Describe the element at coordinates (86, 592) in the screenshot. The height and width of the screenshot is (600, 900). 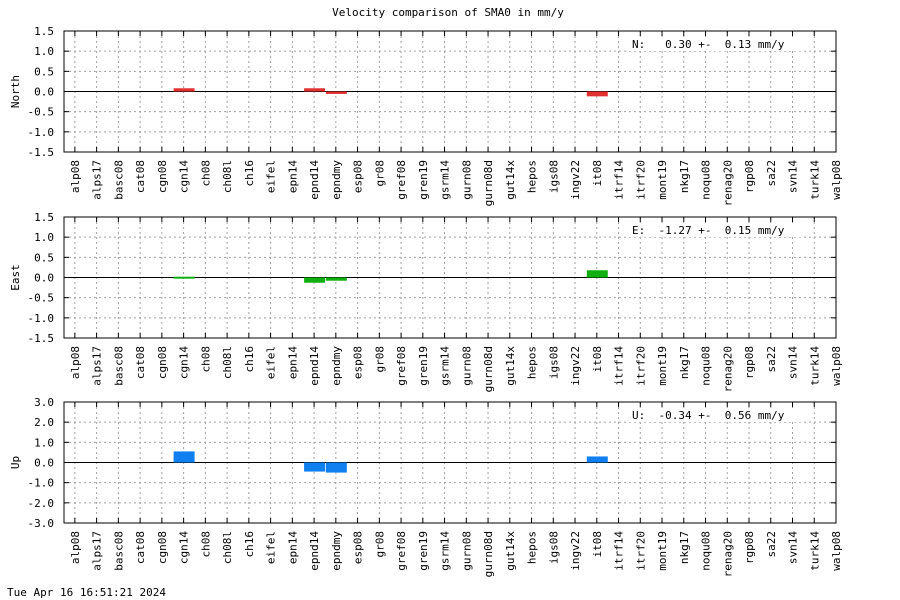
I see `timestamp: Tue Apr 16 16:51:21 2024` at that location.